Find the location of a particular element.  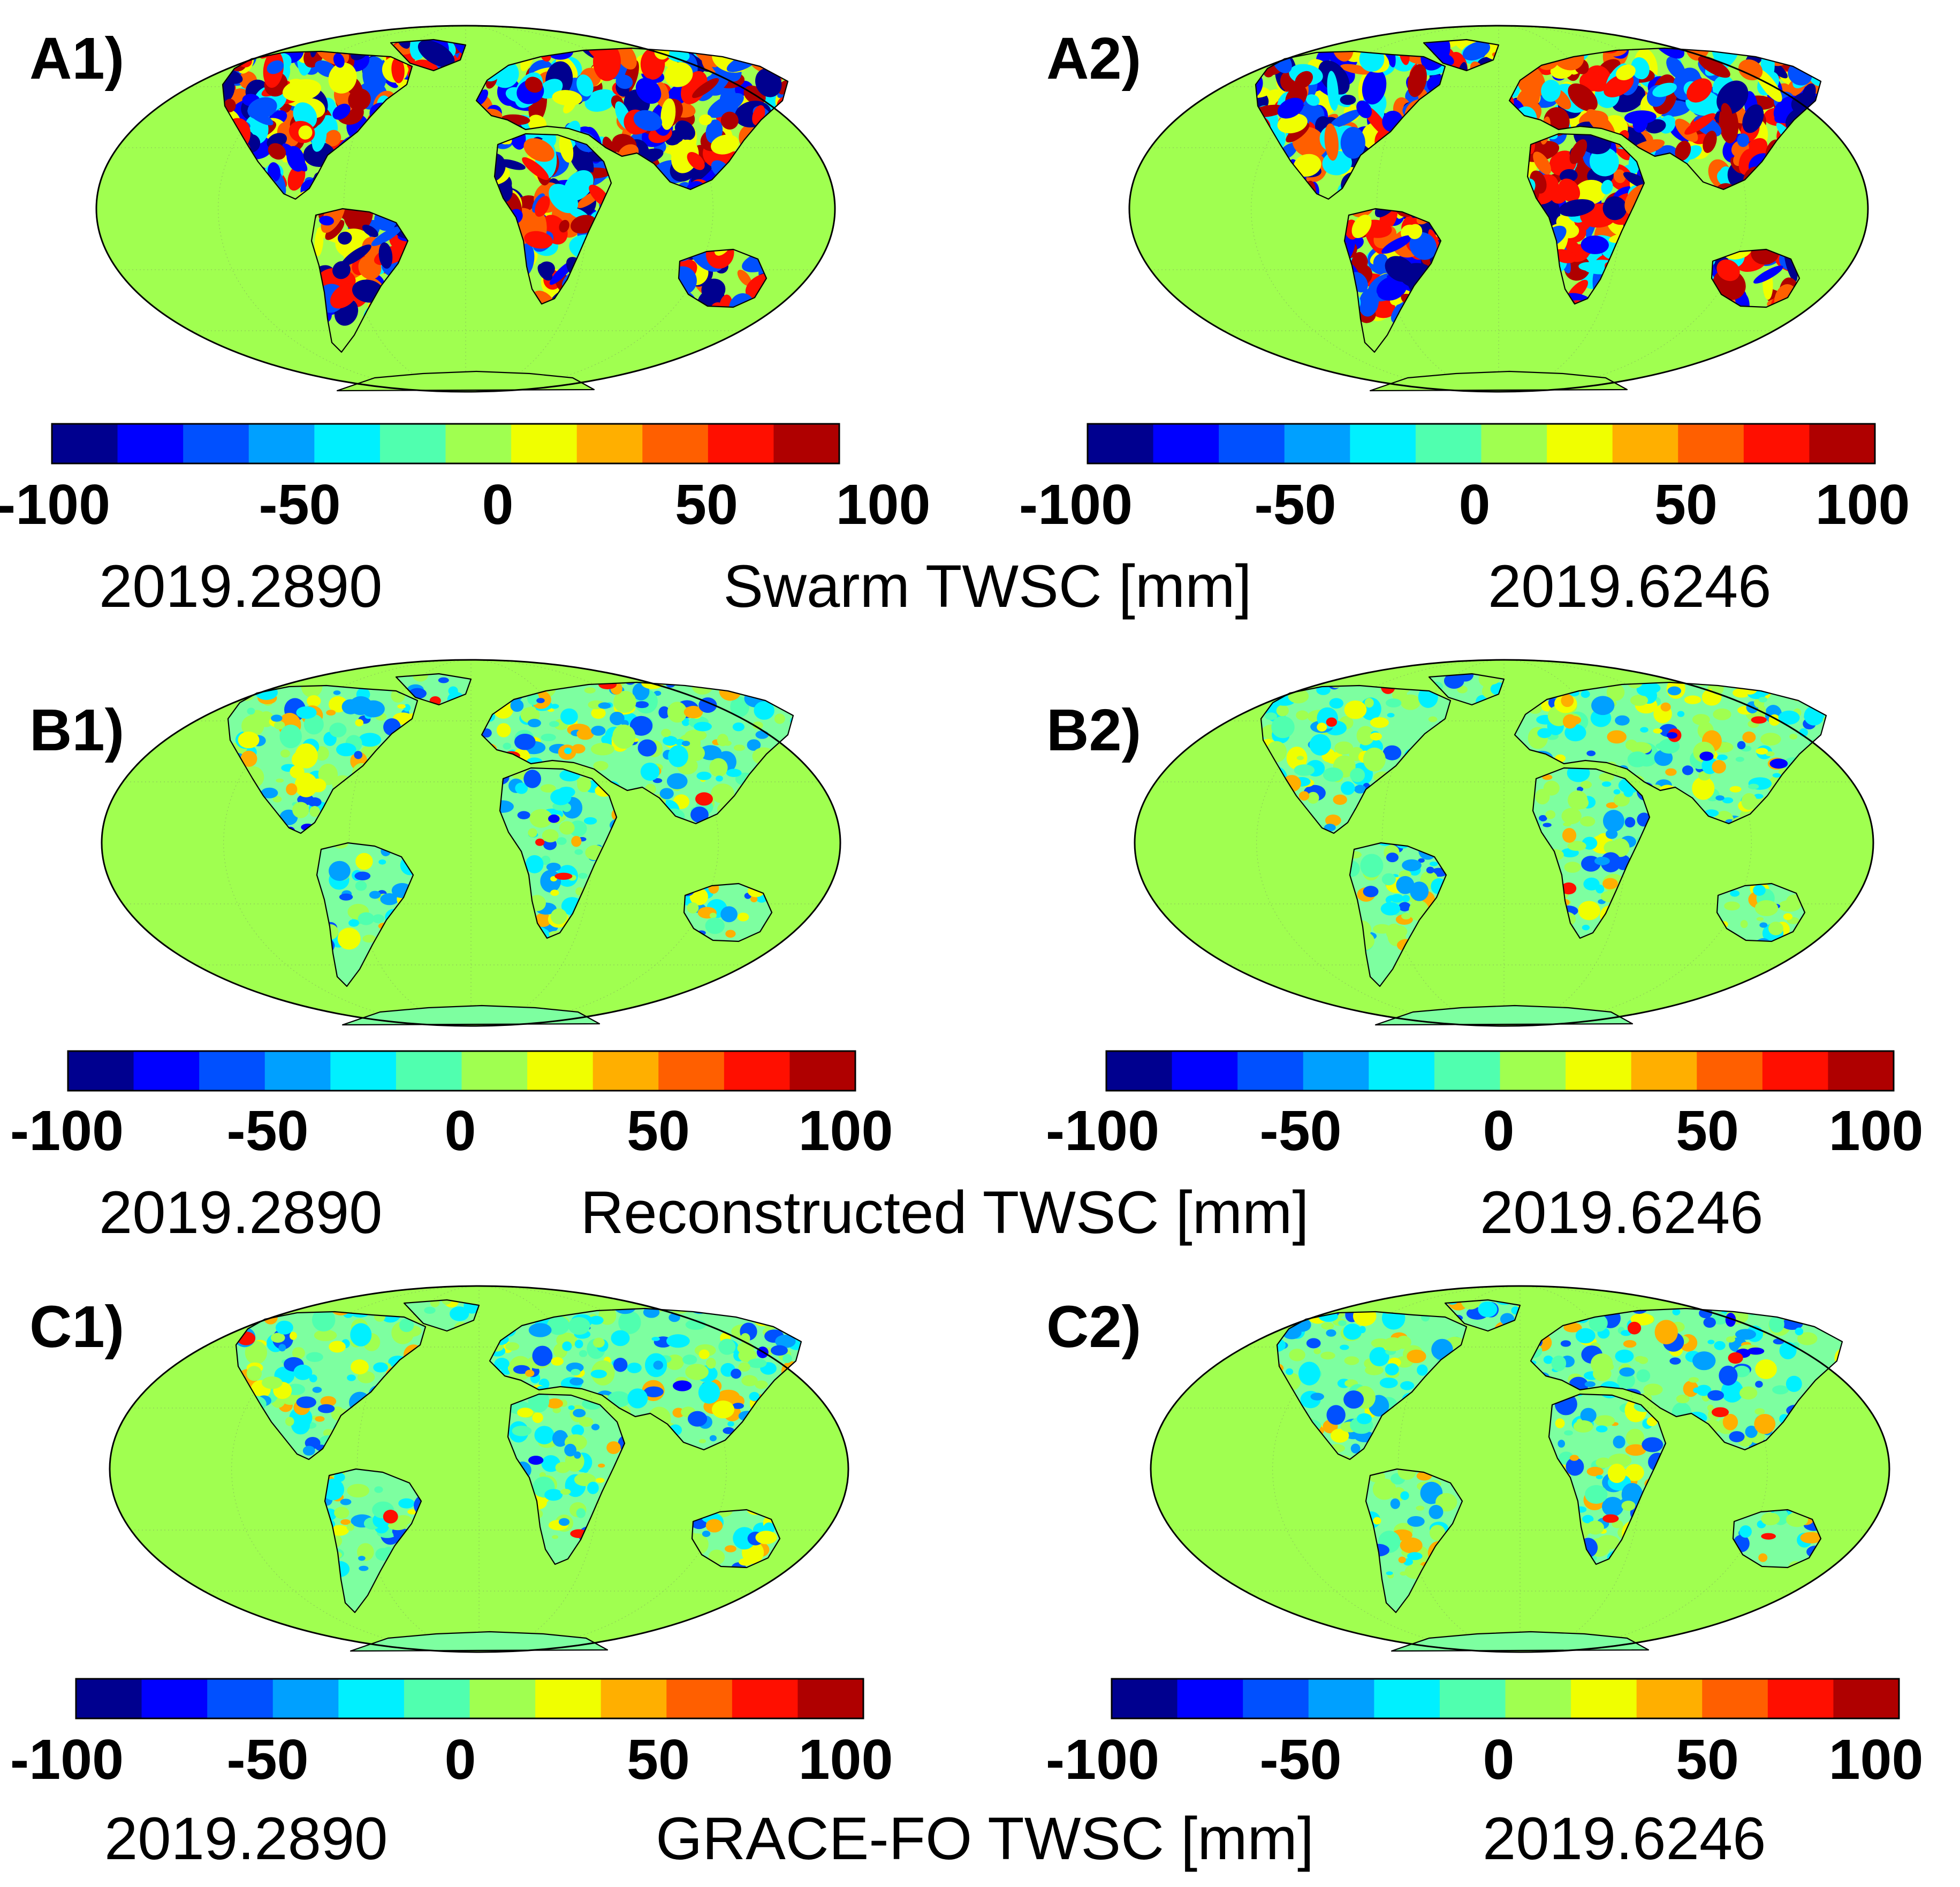

coastline-greenland is located at coordinates (429, 55).